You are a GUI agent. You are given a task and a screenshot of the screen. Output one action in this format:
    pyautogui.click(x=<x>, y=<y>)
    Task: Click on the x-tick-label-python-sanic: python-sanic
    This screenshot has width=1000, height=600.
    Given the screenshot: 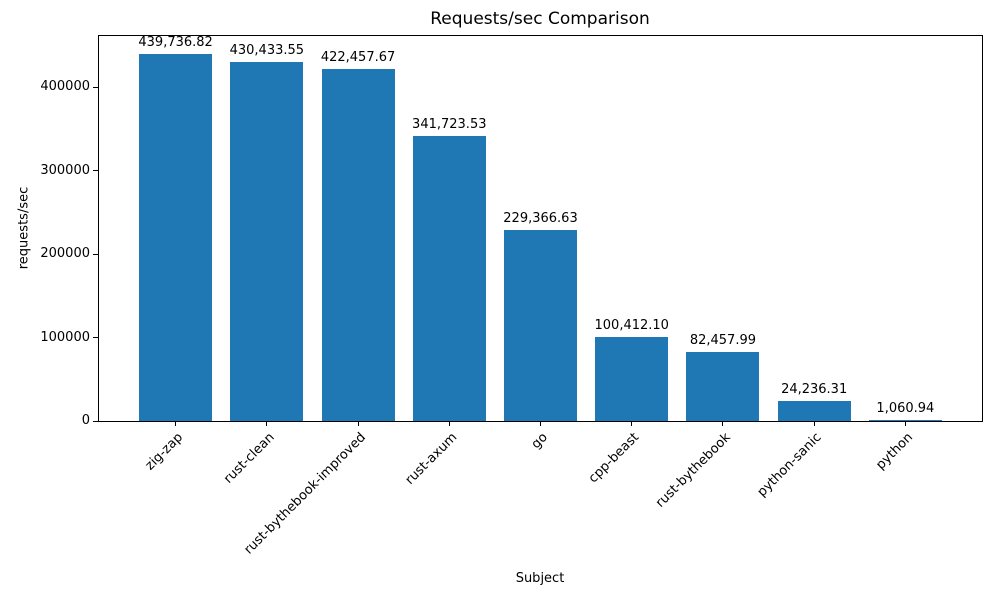 What is the action you would take?
    pyautogui.click(x=789, y=465)
    